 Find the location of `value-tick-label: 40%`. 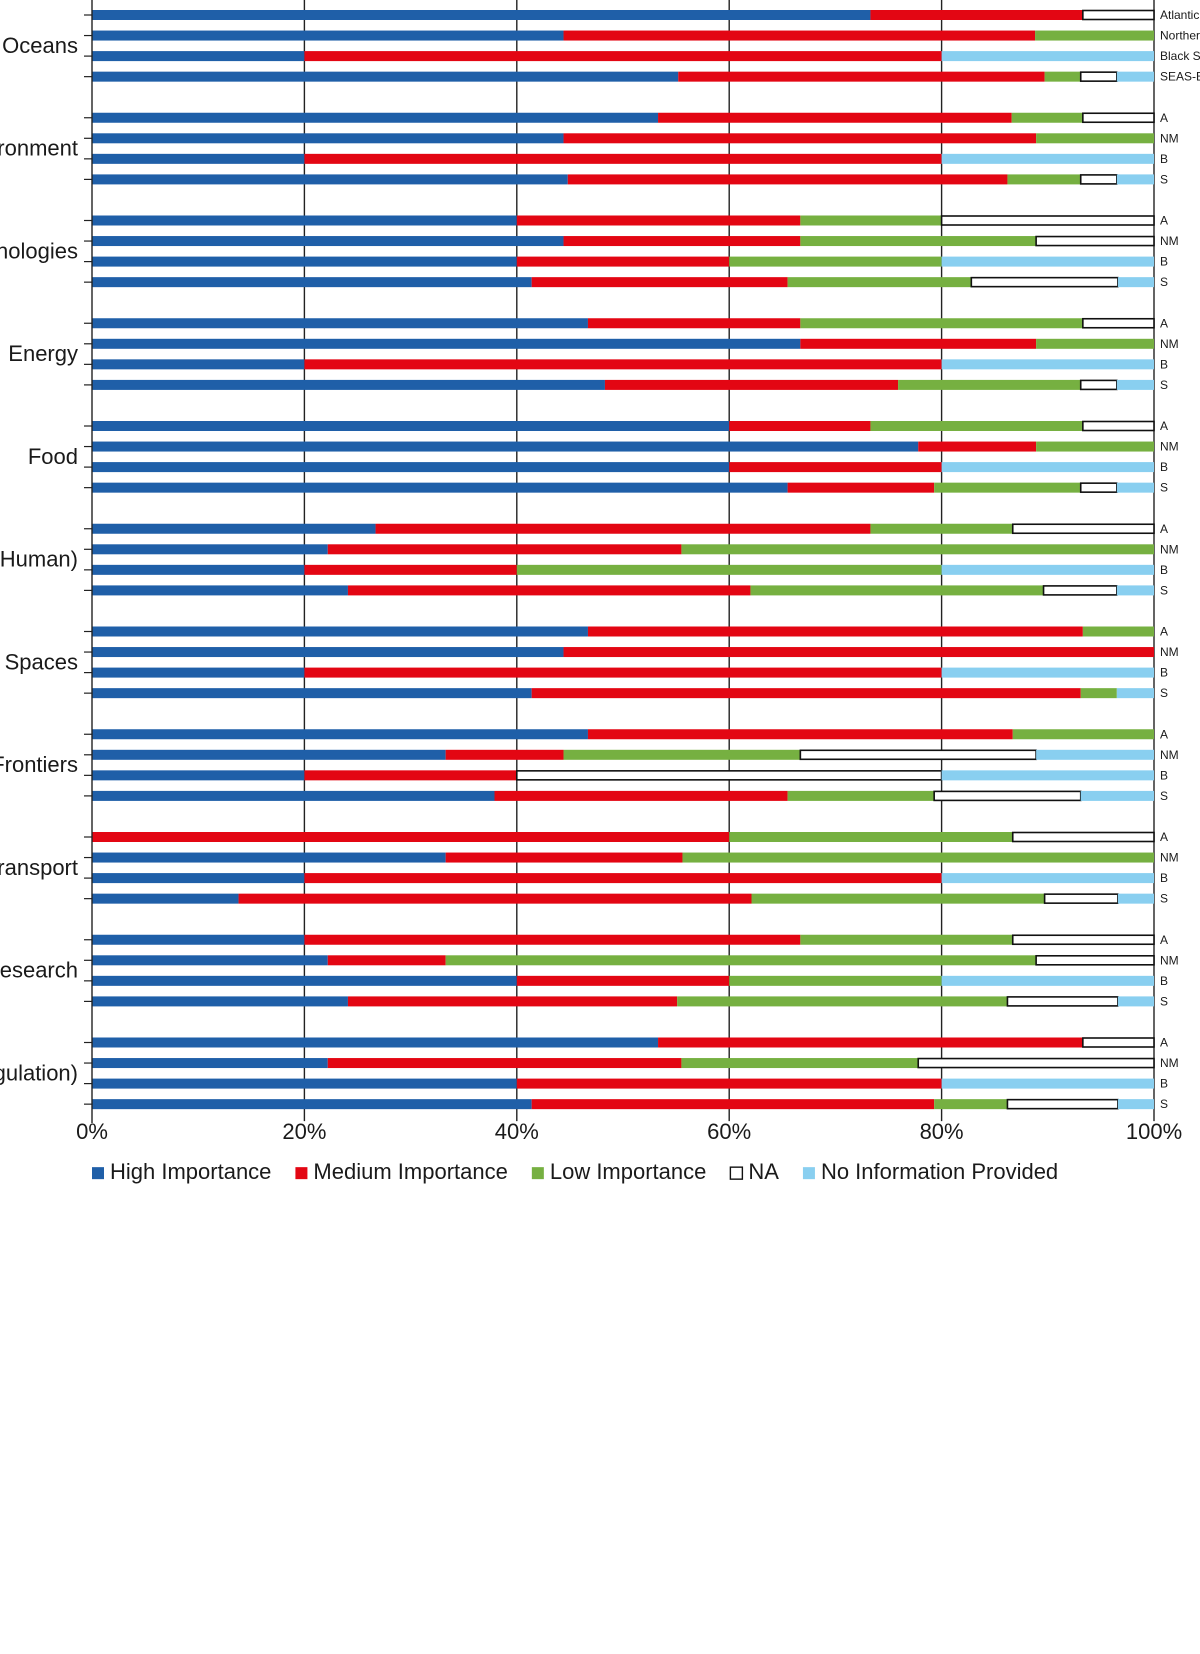

value-tick-label: 40% is located at coordinates (517, 1131).